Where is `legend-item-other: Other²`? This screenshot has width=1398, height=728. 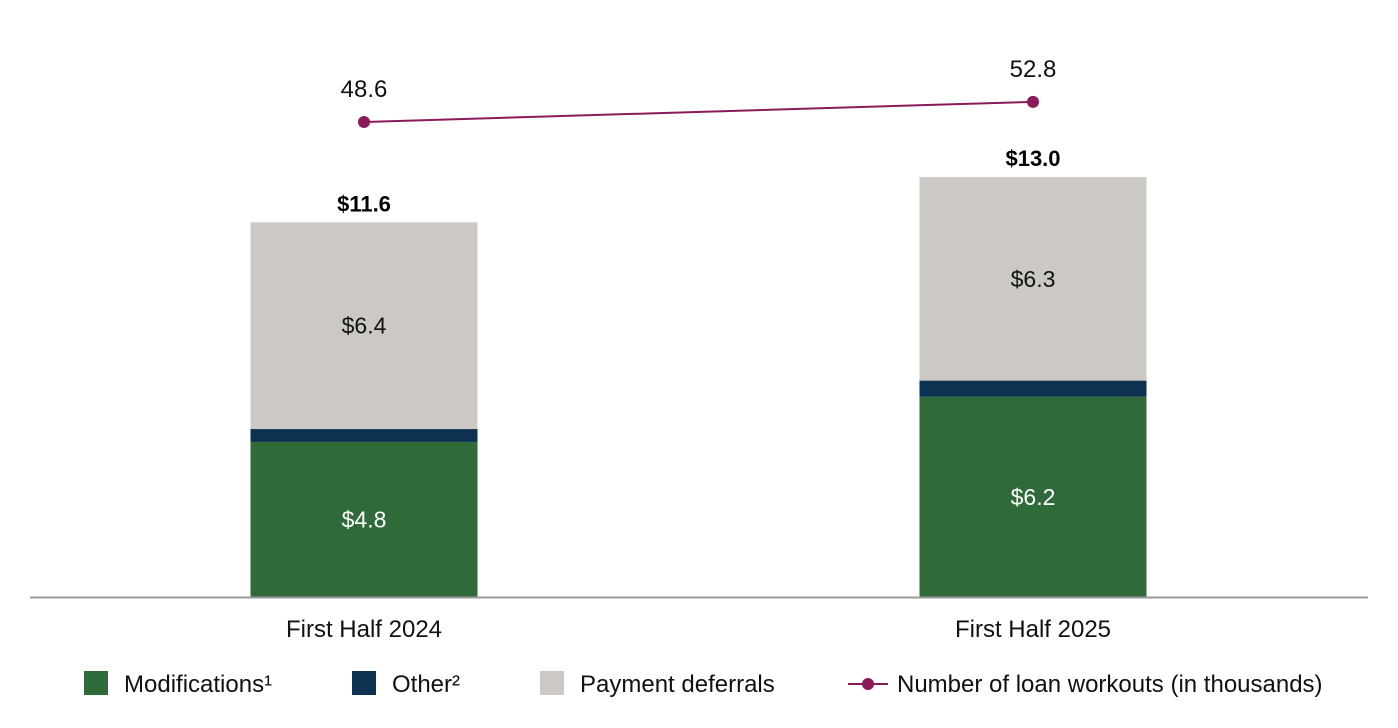
legend-item-other: Other² is located at coordinates (406, 684).